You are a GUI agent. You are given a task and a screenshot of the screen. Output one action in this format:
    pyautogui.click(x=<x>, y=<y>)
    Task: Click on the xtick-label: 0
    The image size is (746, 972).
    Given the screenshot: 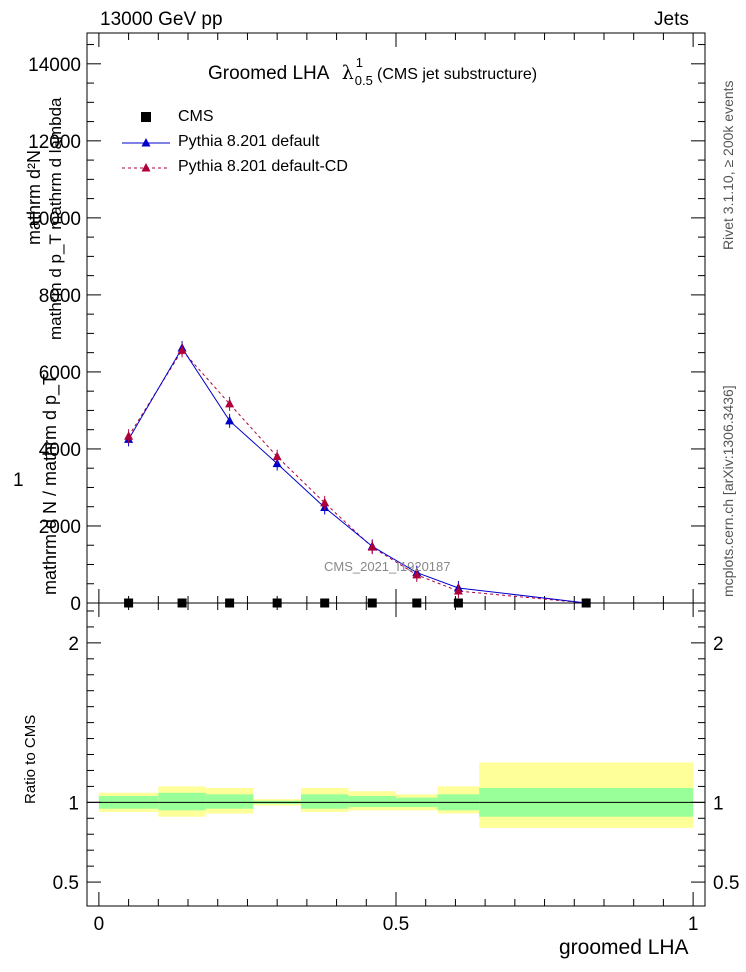 What is the action you would take?
    pyautogui.click(x=99, y=924)
    